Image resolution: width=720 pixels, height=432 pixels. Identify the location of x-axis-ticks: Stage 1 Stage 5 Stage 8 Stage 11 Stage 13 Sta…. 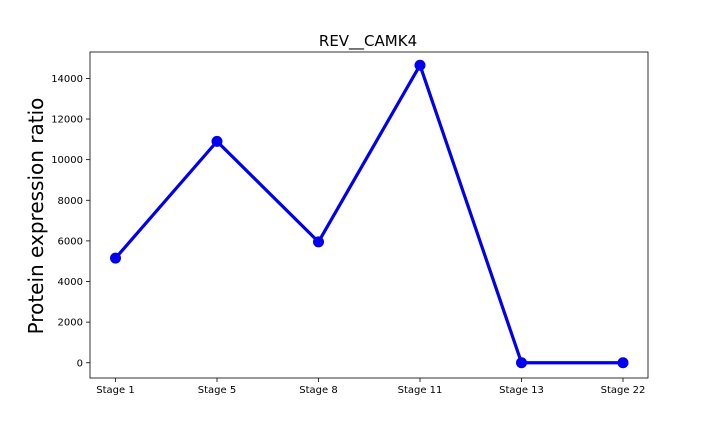
(370, 387).